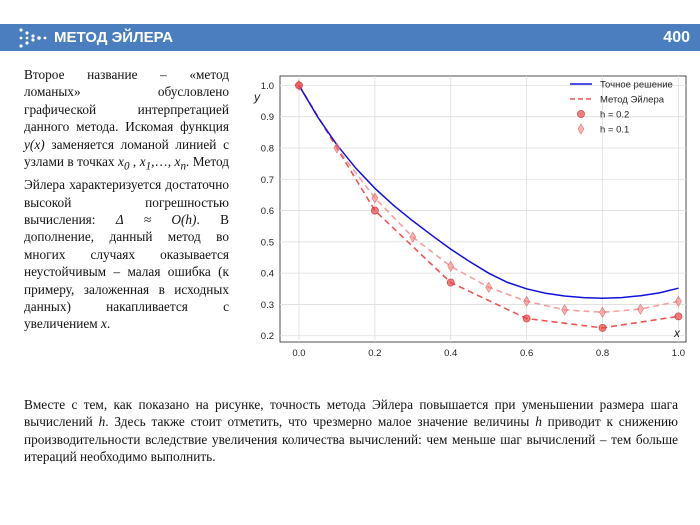 The height and width of the screenshot is (525, 700). What do you see at coordinates (350, 37) in the screenshot?
I see `header-bar: МЕТОД ЭЙЛЕРА 400` at bounding box center [350, 37].